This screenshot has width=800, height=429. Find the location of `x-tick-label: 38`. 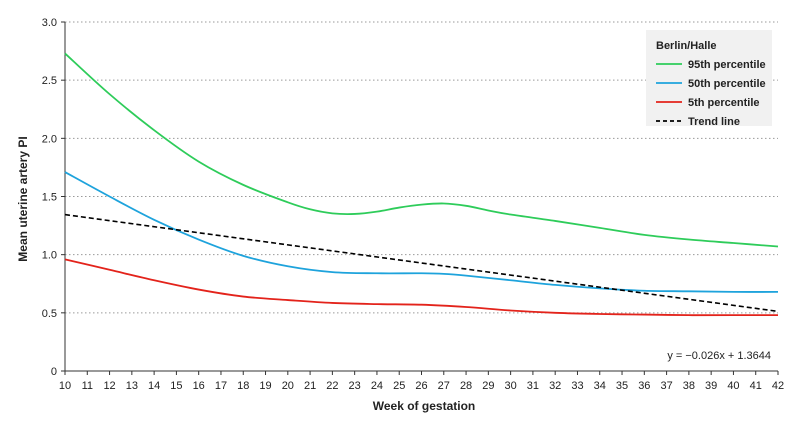

x-tick-label: 38 is located at coordinates (689, 386).